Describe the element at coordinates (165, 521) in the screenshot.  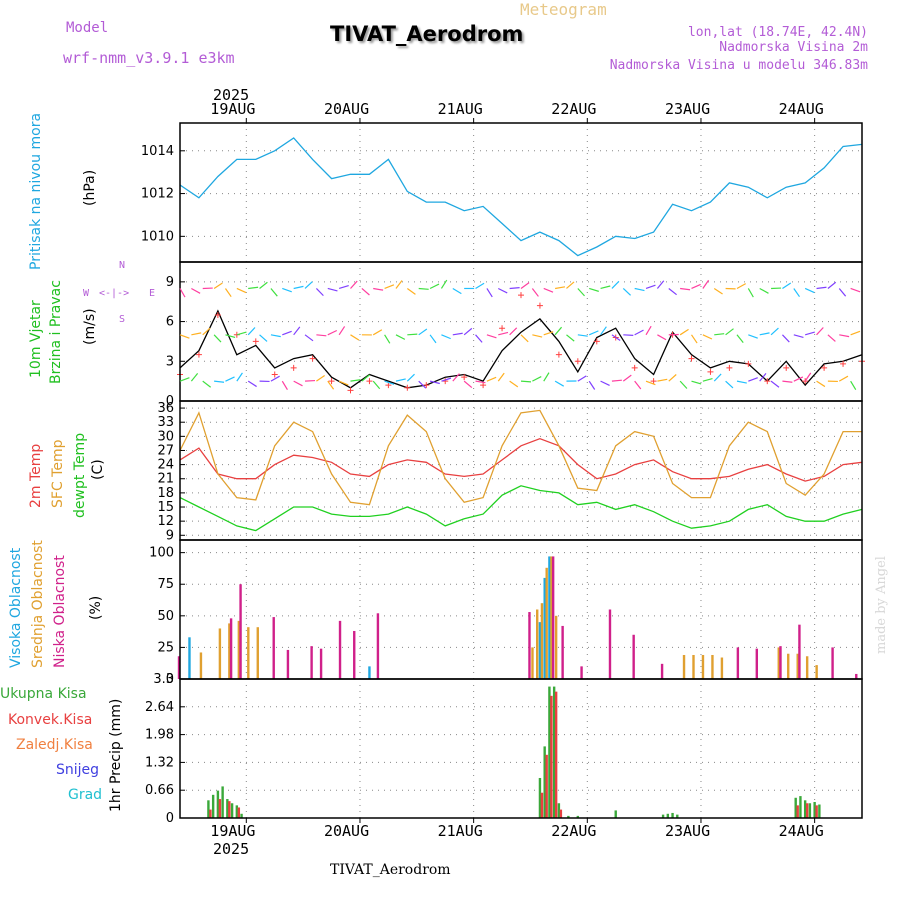
I see `y-tick-label: 12` at that location.